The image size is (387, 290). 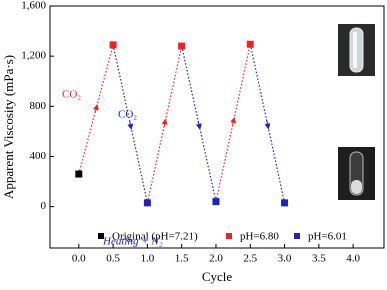 I want to click on x-axis-label: Cycle, so click(x=217, y=276).